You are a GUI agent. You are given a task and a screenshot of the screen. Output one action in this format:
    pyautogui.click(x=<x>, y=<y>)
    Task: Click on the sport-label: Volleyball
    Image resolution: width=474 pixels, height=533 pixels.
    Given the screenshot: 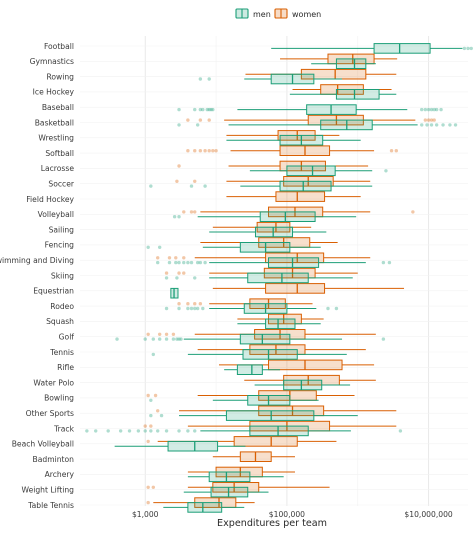 What is the action you would take?
    pyautogui.click(x=56, y=214)
    